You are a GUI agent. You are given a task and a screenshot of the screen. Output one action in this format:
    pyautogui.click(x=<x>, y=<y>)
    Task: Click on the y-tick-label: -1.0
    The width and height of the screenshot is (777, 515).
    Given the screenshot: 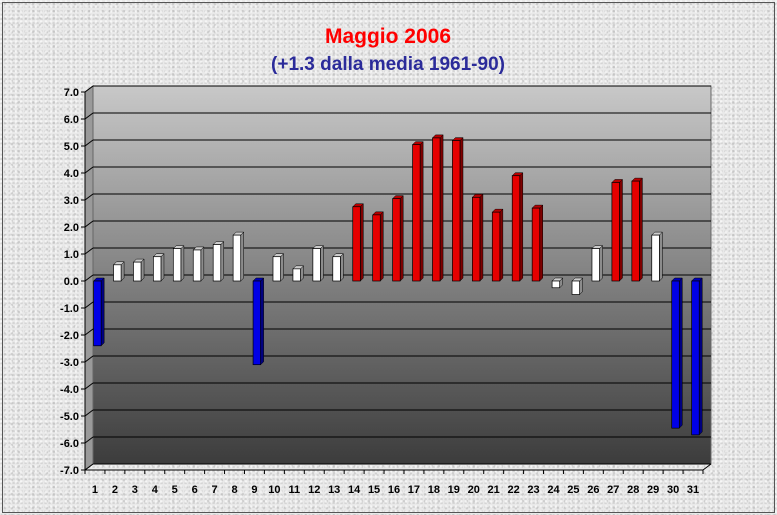 What is the action you would take?
    pyautogui.click(x=69, y=309)
    